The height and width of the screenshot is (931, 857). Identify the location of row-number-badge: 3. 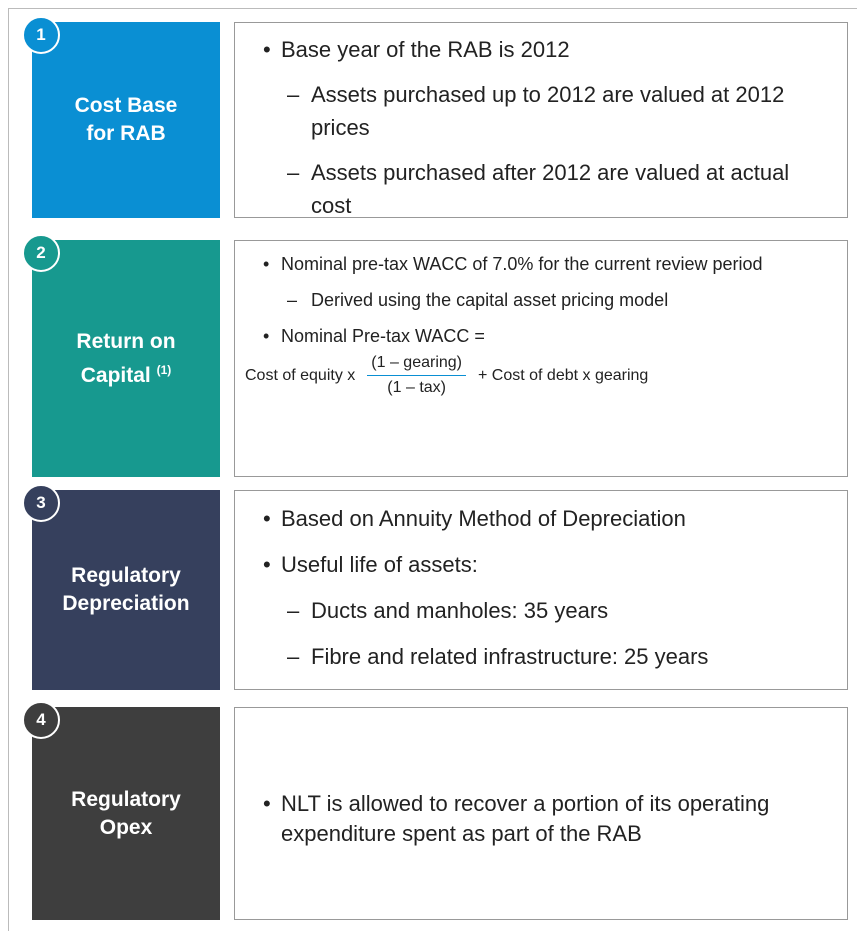
(41, 503).